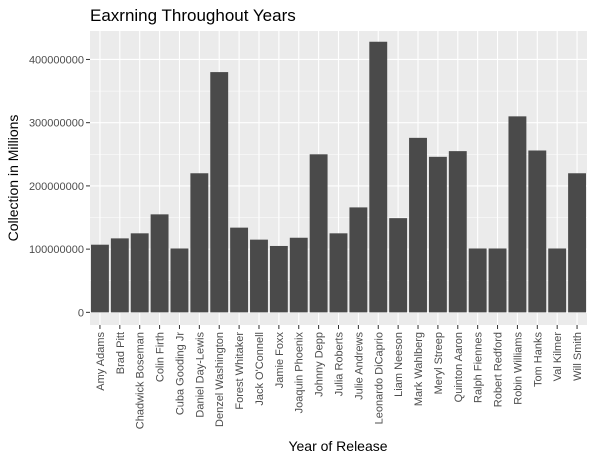  I want to click on chart-title: Eaxrning Throughout Years, so click(193, 15).